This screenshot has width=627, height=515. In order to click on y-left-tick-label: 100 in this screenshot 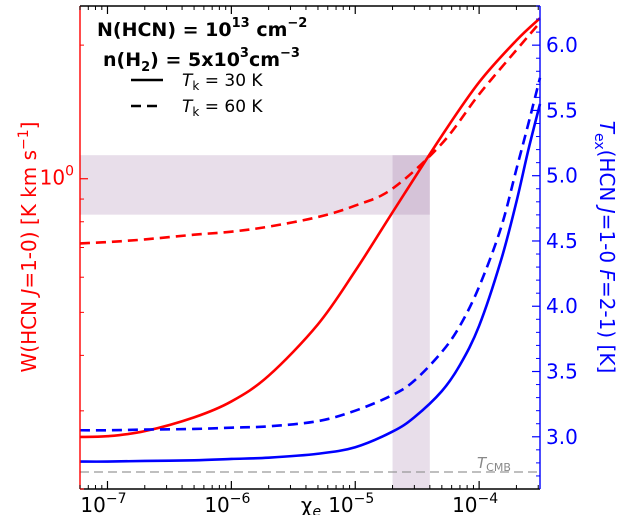, I will do `click(57, 177)`.